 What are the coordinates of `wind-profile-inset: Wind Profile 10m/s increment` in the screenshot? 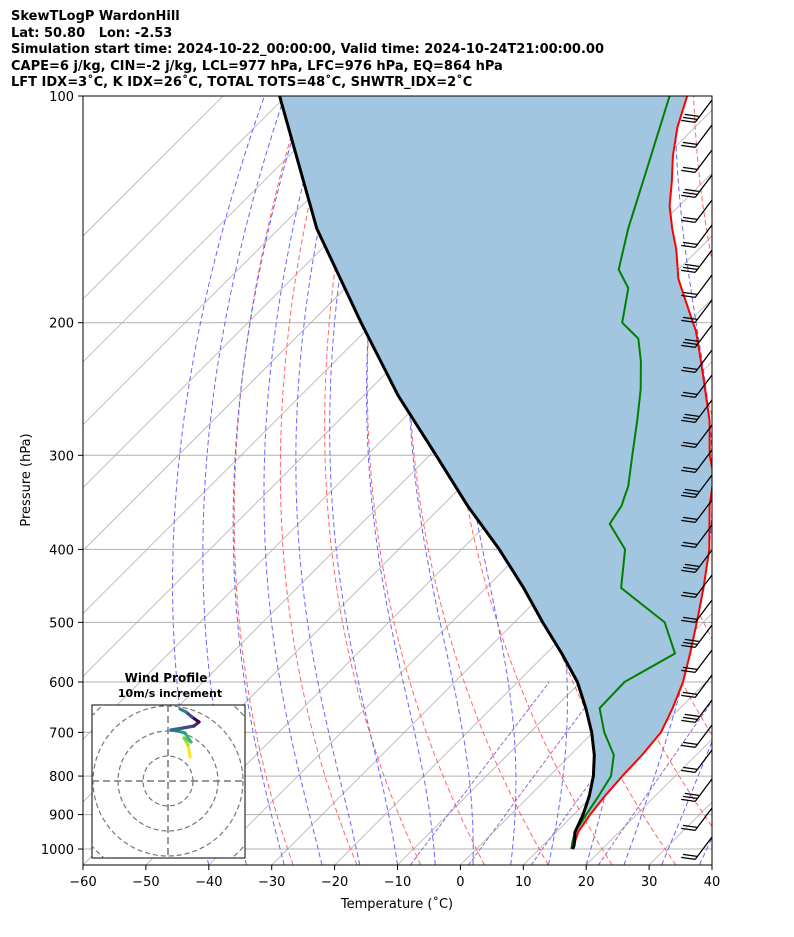 It's located at (168, 765).